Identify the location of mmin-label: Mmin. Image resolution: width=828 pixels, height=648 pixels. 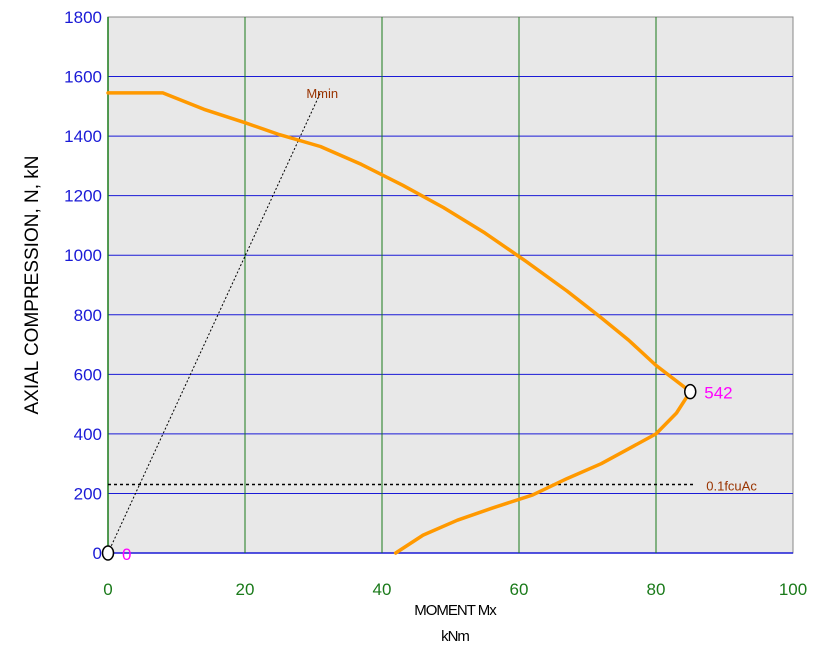
(322, 93).